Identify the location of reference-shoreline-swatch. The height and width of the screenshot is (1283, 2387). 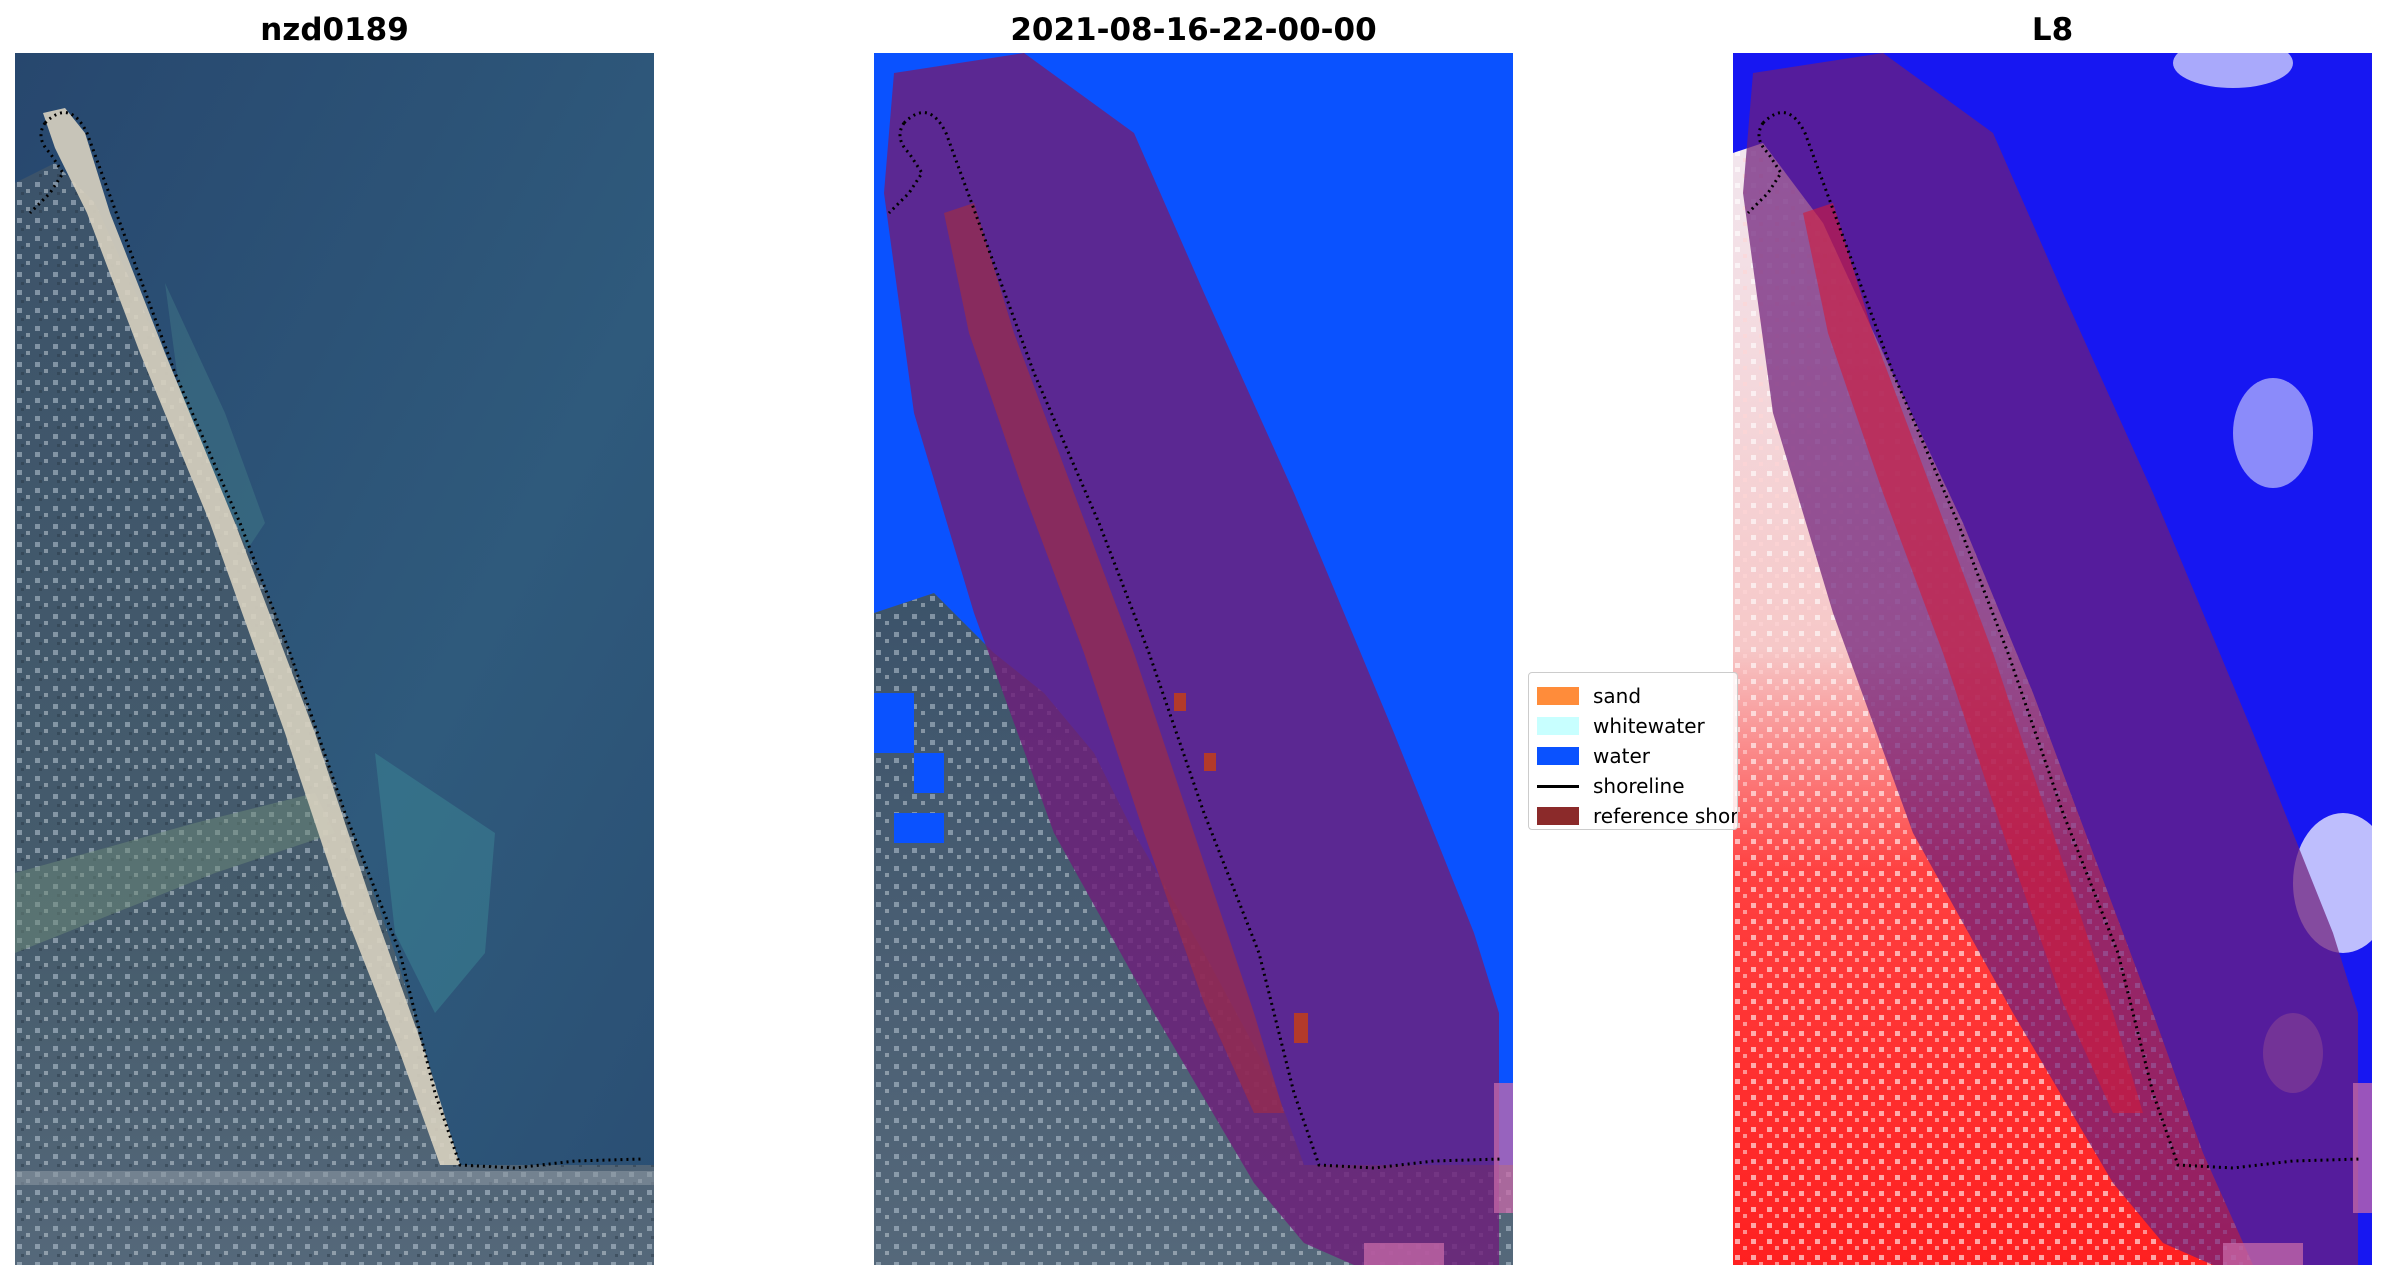
(1558, 816).